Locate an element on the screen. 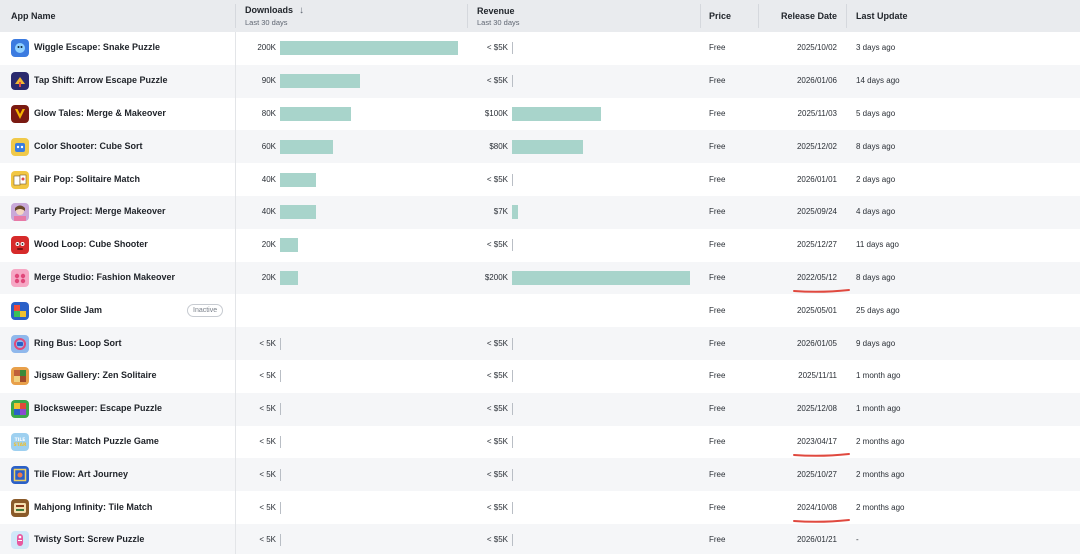 The width and height of the screenshot is (1080, 554). col-downloads-label: Downloads is located at coordinates (269, 10).